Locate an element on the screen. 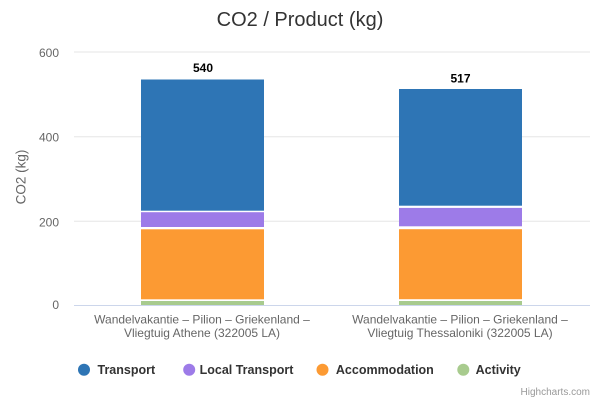  svg-text: 517 is located at coordinates (460, 78).